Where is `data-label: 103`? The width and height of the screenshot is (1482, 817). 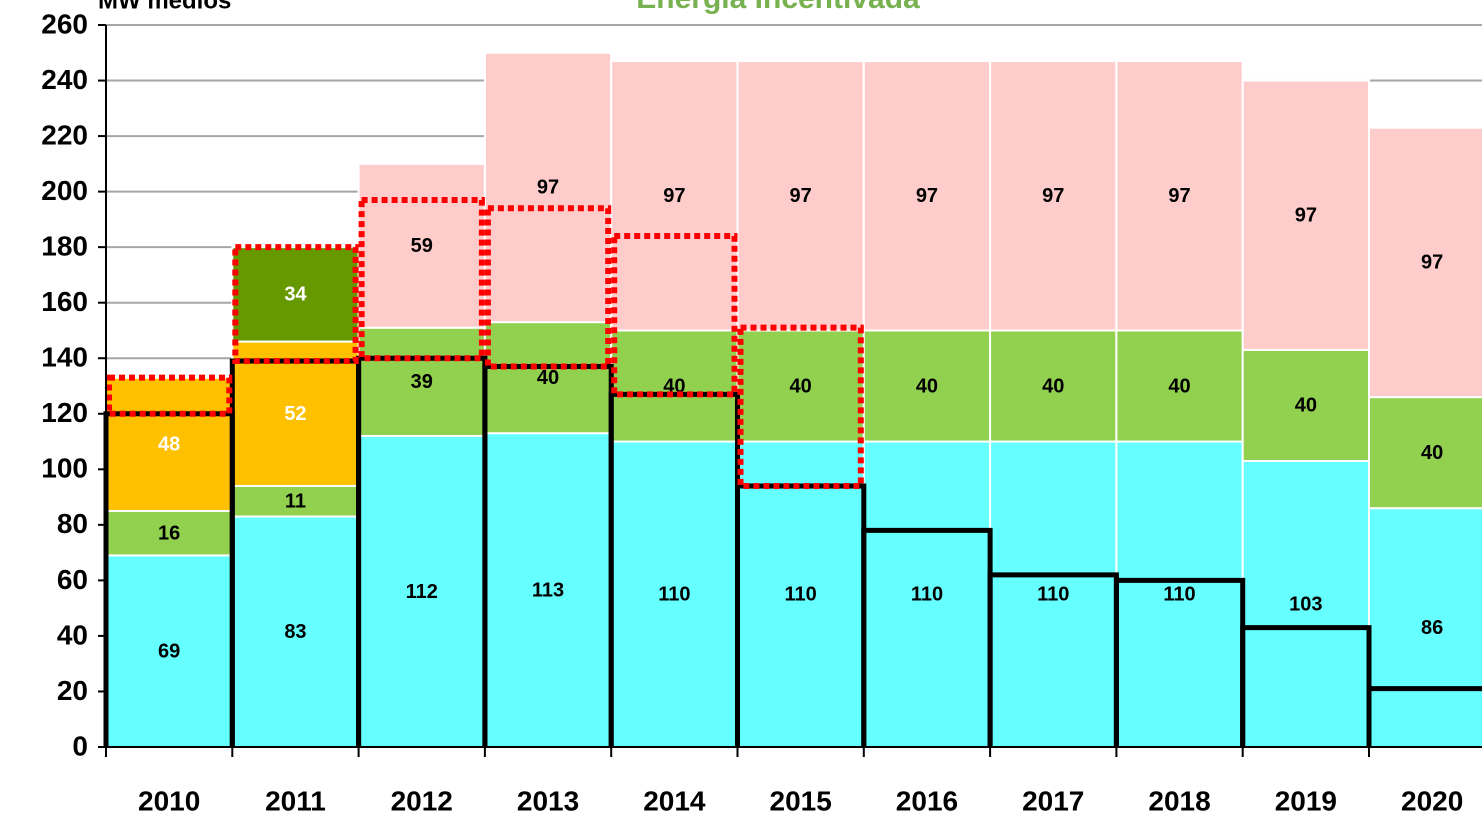 data-label: 103 is located at coordinates (1305, 604).